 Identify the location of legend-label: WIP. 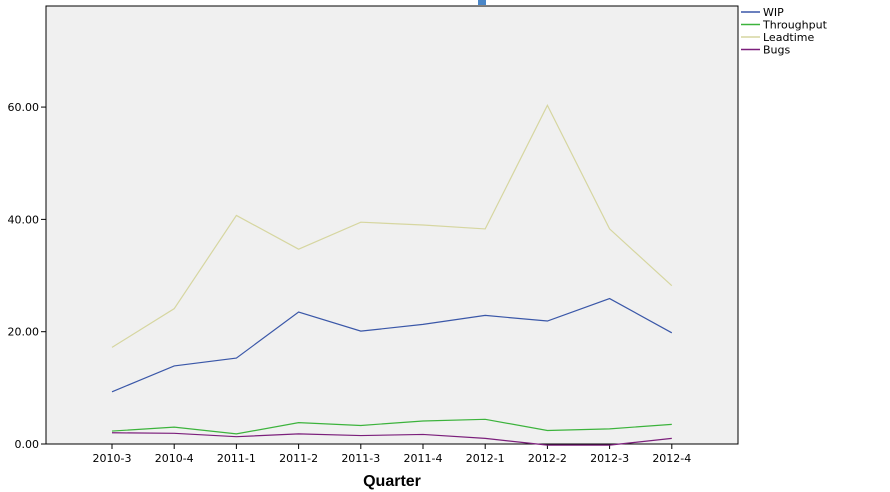
(773, 12).